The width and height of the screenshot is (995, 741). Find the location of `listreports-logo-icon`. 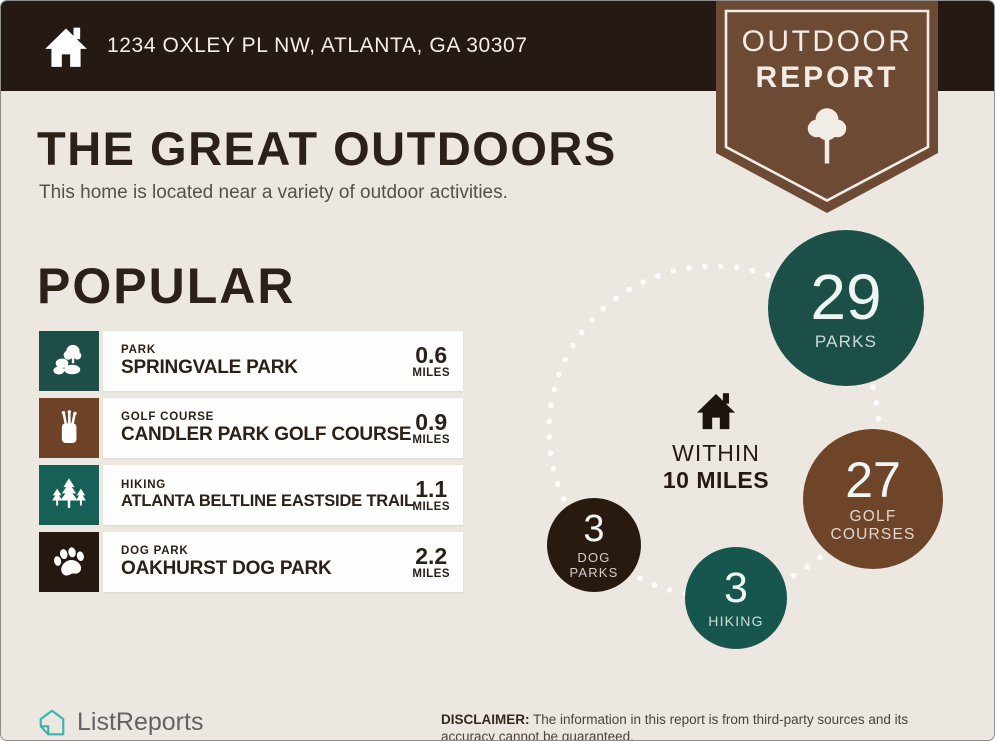

listreports-logo-icon is located at coordinates (52, 722).